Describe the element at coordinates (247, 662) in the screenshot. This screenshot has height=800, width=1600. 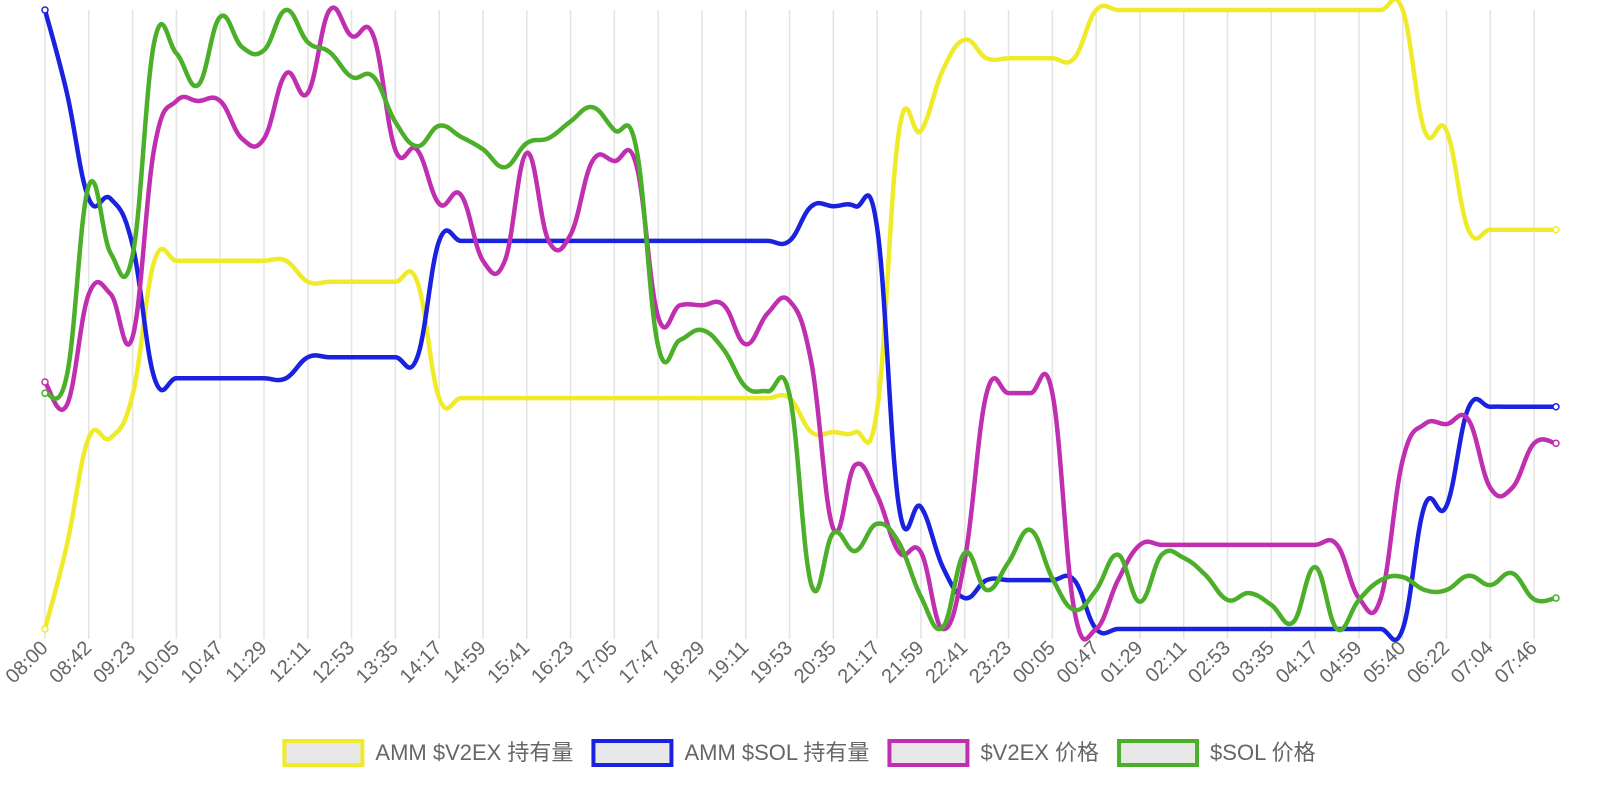
I see `x-tick-label: 11:29` at that location.